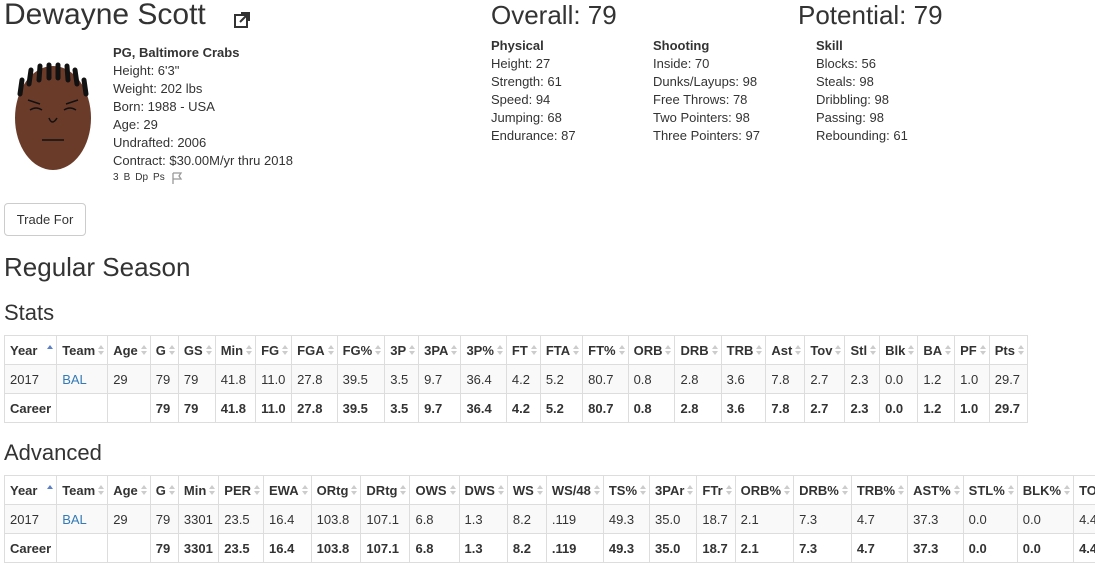 Image resolution: width=1095 pixels, height=569 pixels. What do you see at coordinates (673, 519) in the screenshot?
I see `cell: 35.0` at bounding box center [673, 519].